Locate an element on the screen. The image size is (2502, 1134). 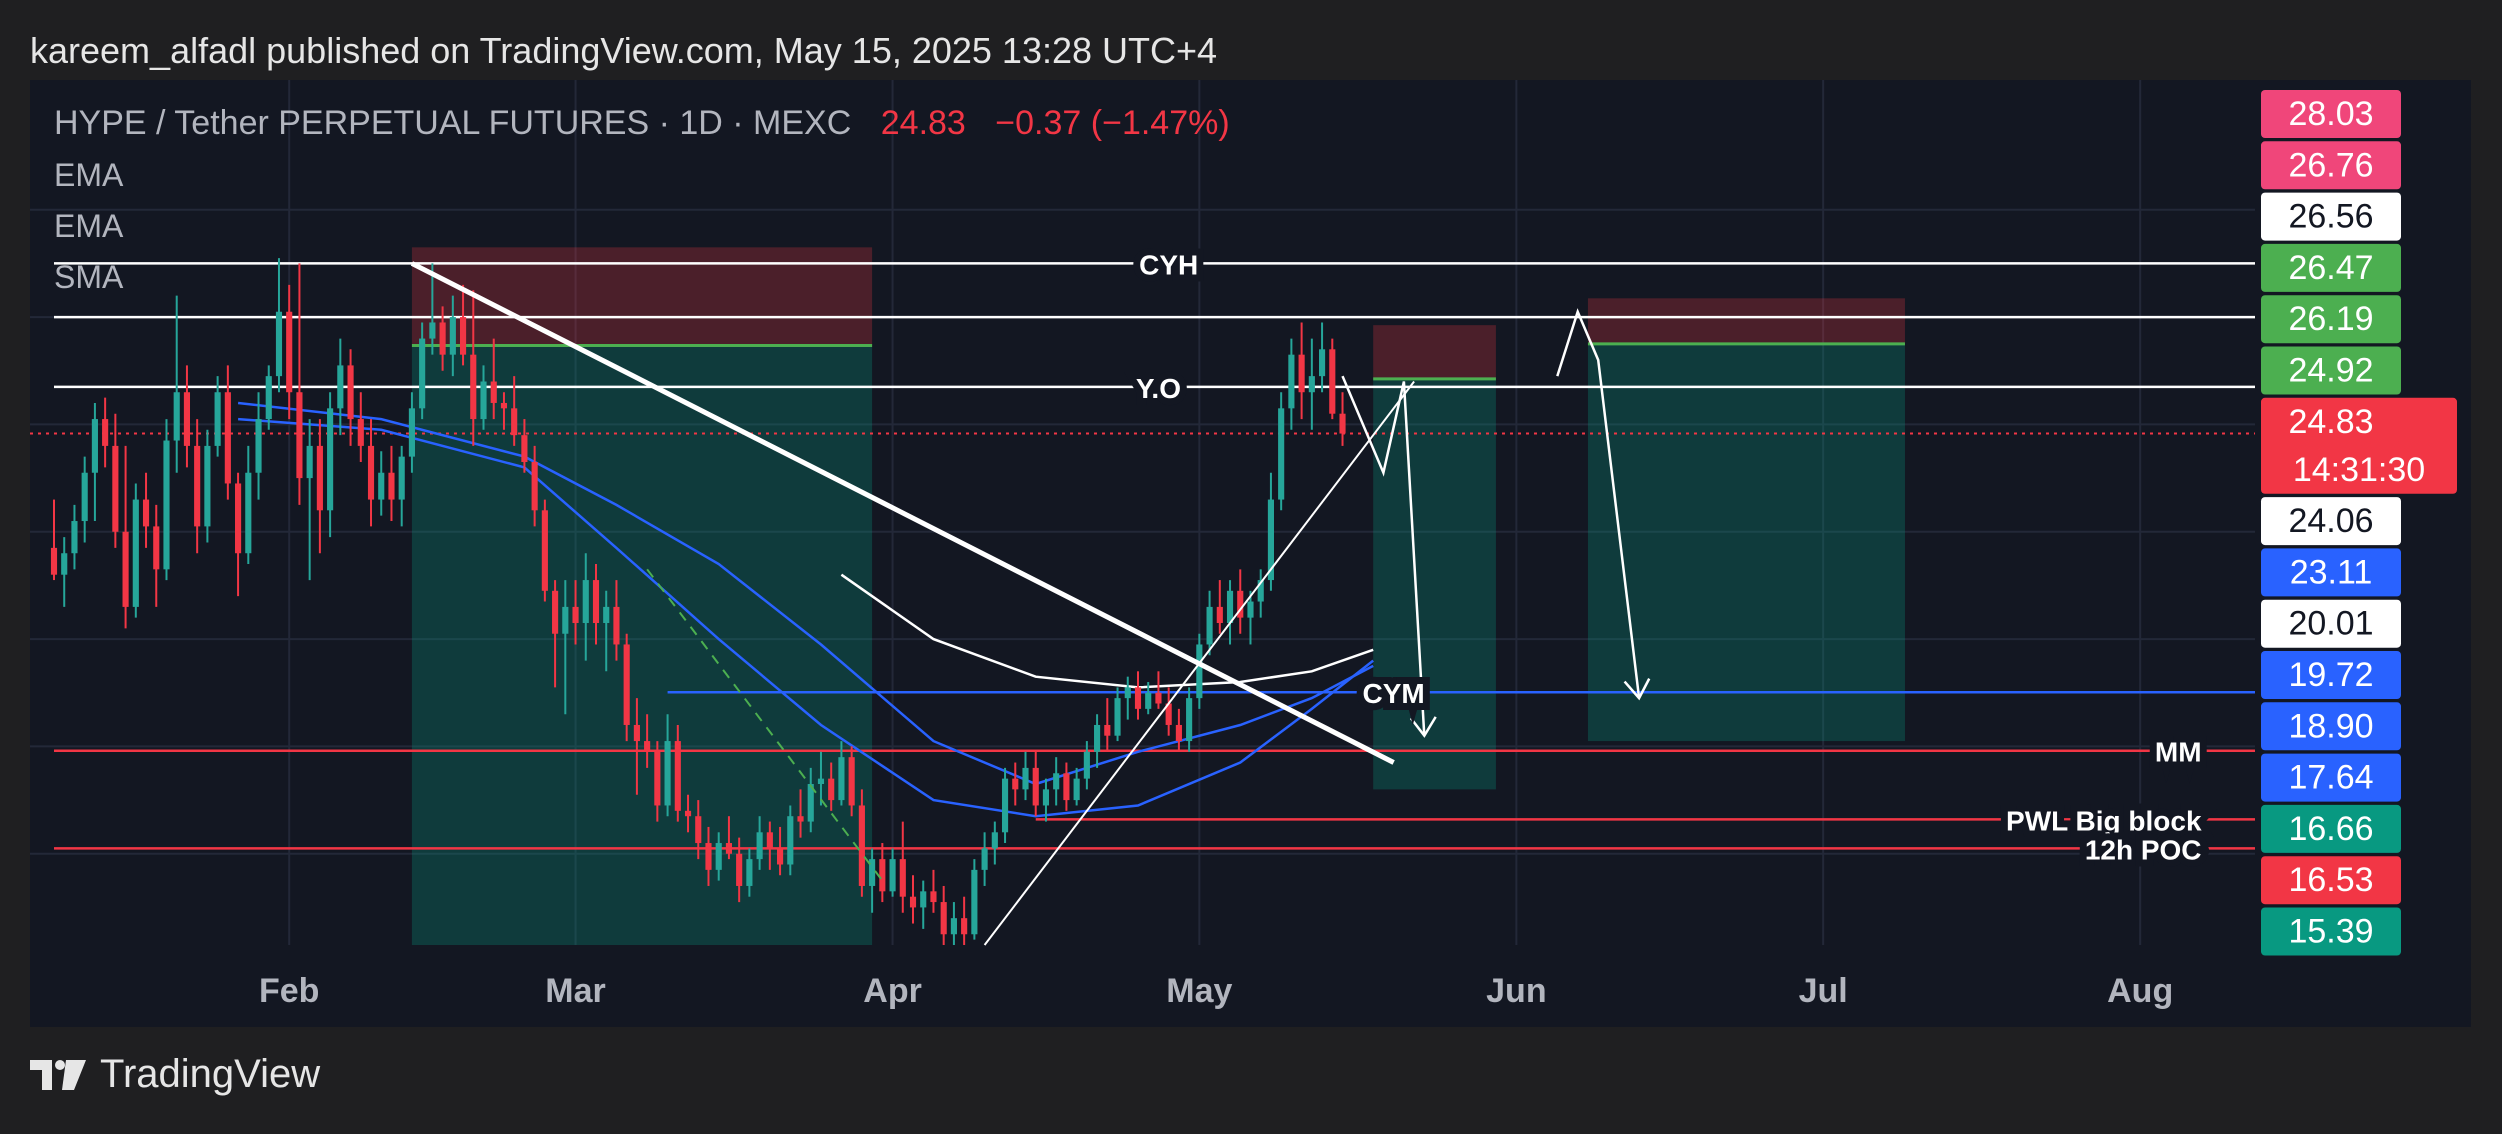
tradingview-brand: TradingView is located at coordinates (175, 1074).